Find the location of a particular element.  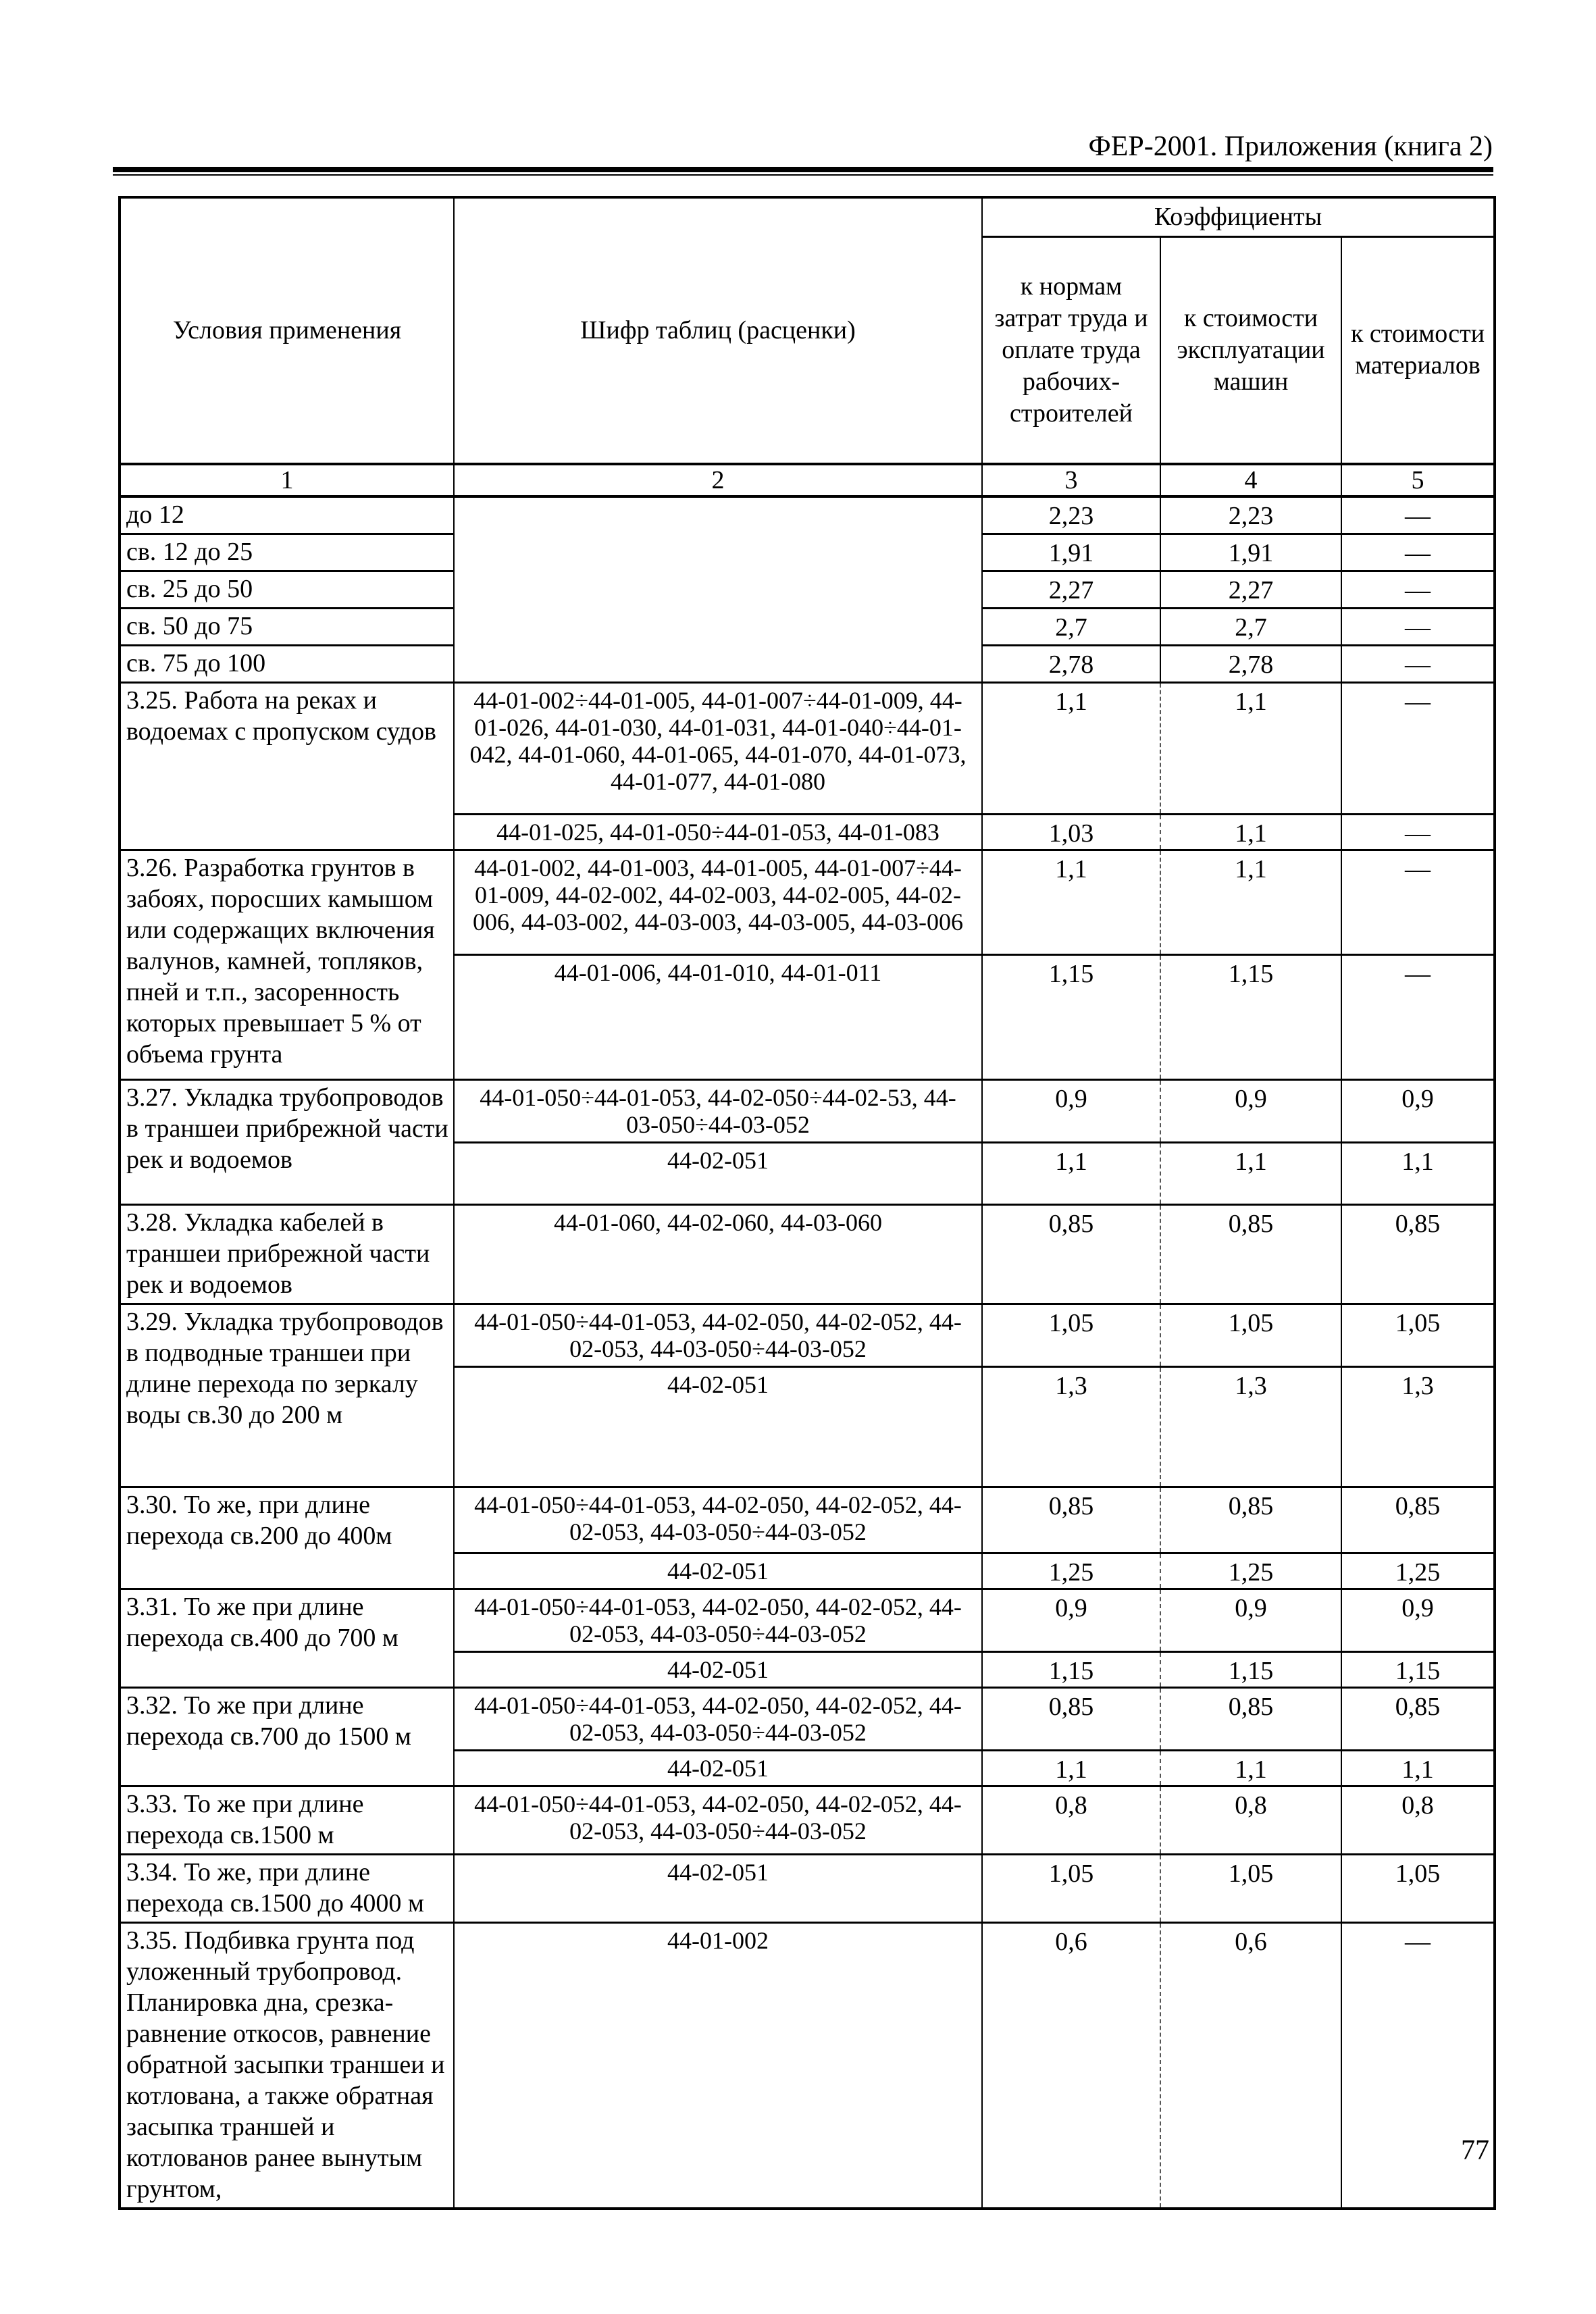

table-row: св. 75 до 100 2,78 2,78— is located at coordinates (807, 664).